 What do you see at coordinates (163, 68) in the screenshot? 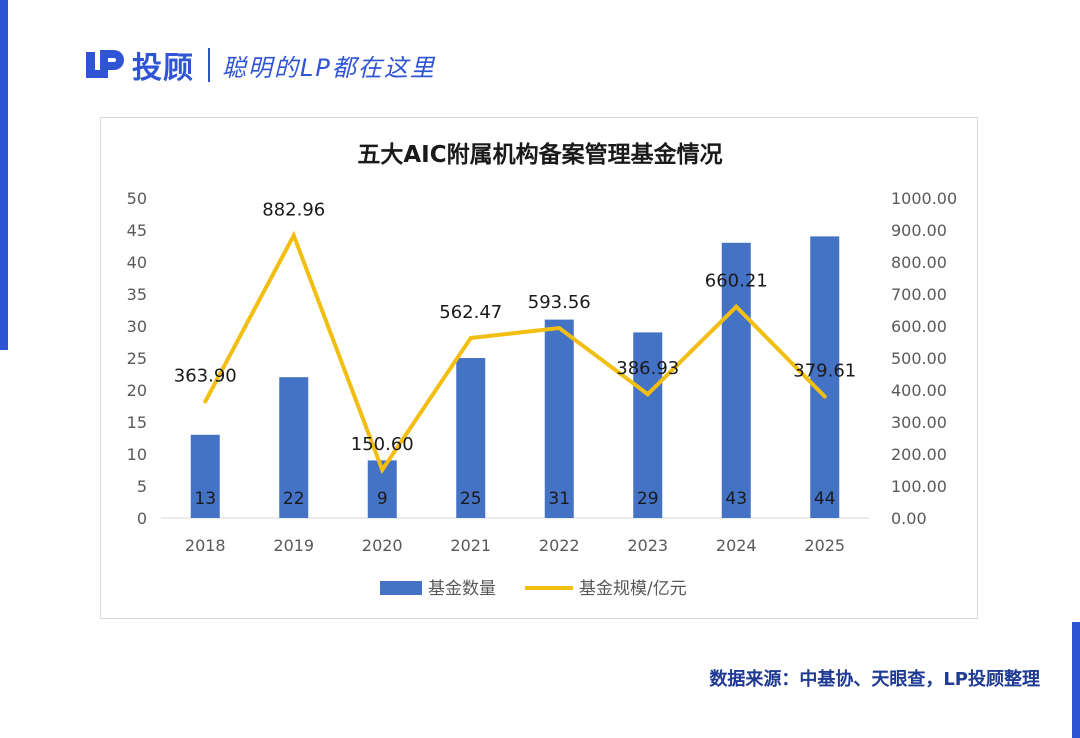
I see `brand-name: 投顾` at bounding box center [163, 68].